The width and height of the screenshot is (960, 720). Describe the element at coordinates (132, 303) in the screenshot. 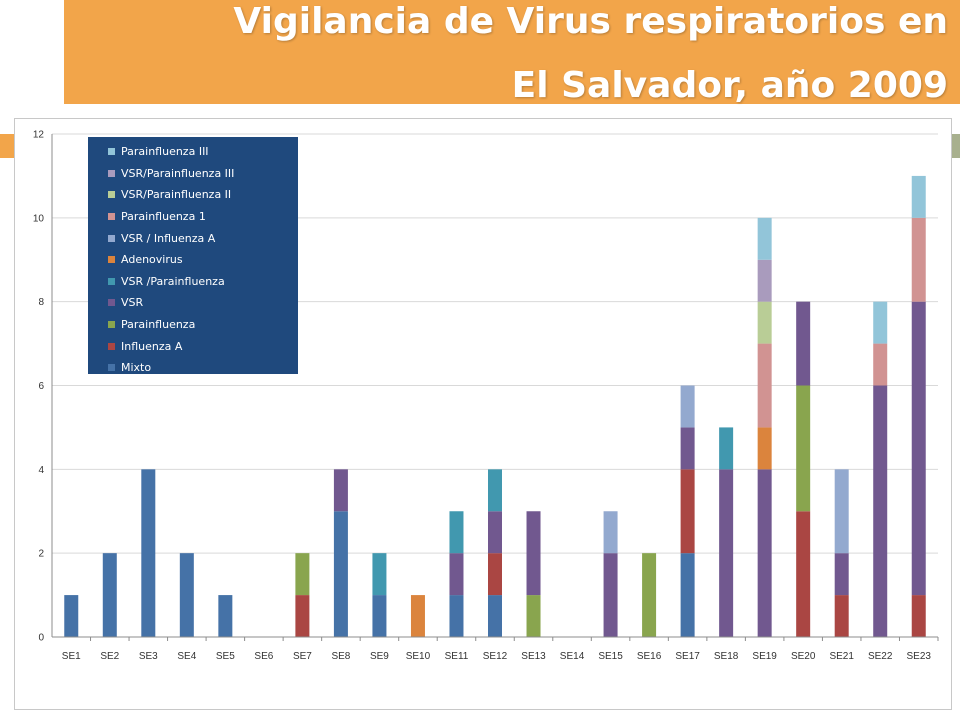

I see `legend-label: VSR` at that location.